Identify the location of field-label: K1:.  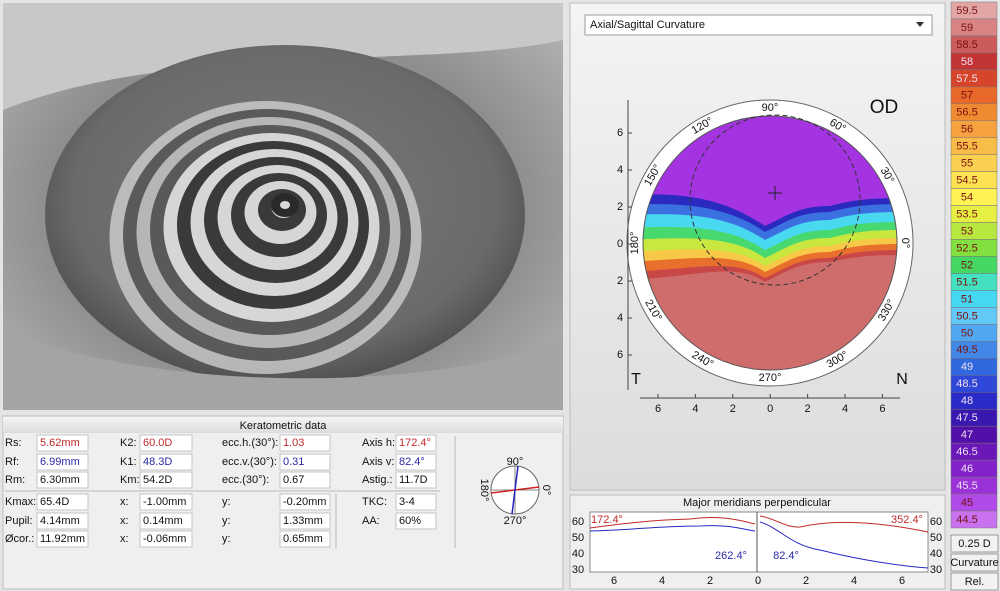
(128, 462).